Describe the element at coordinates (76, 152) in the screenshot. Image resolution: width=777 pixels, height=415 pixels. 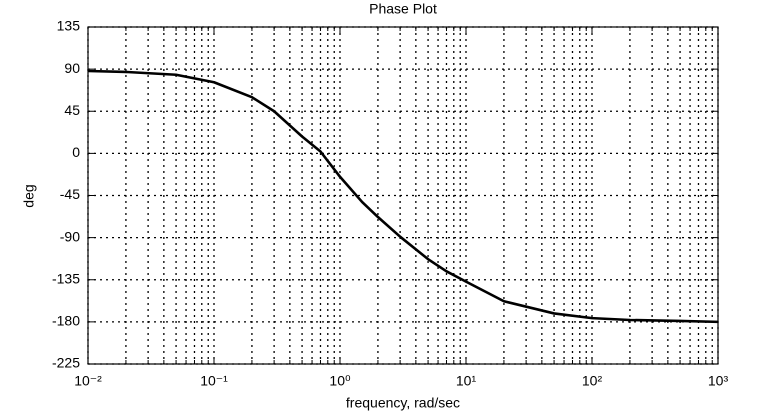
I see `y-tick-label: 0` at that location.